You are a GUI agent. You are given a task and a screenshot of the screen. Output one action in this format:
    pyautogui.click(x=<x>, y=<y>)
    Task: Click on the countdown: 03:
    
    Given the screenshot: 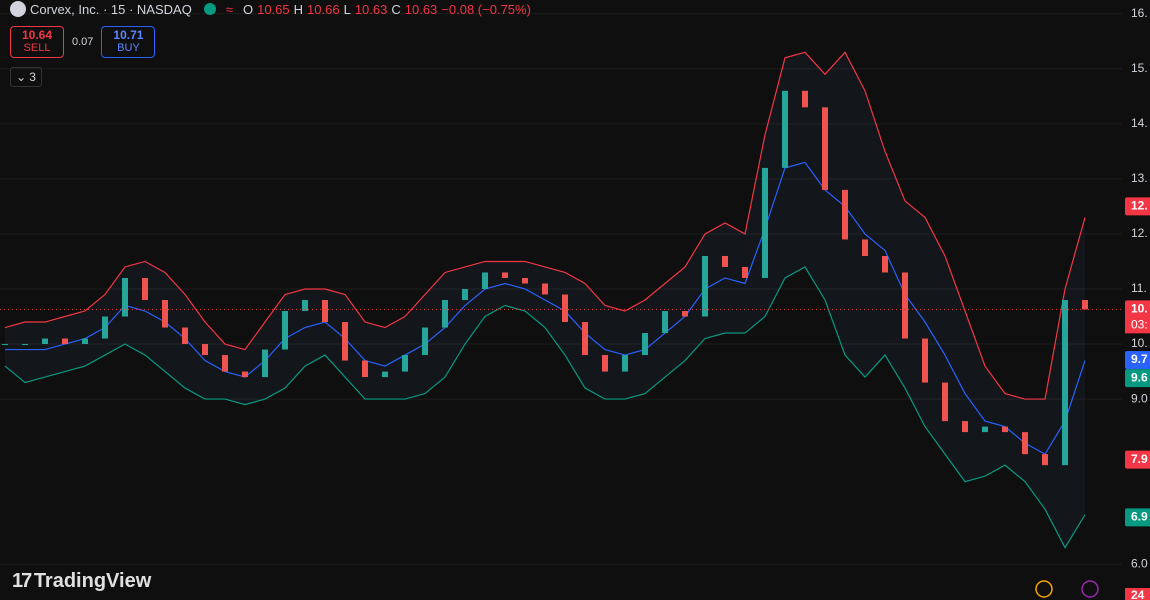 What is the action you would take?
    pyautogui.click(x=1139, y=325)
    